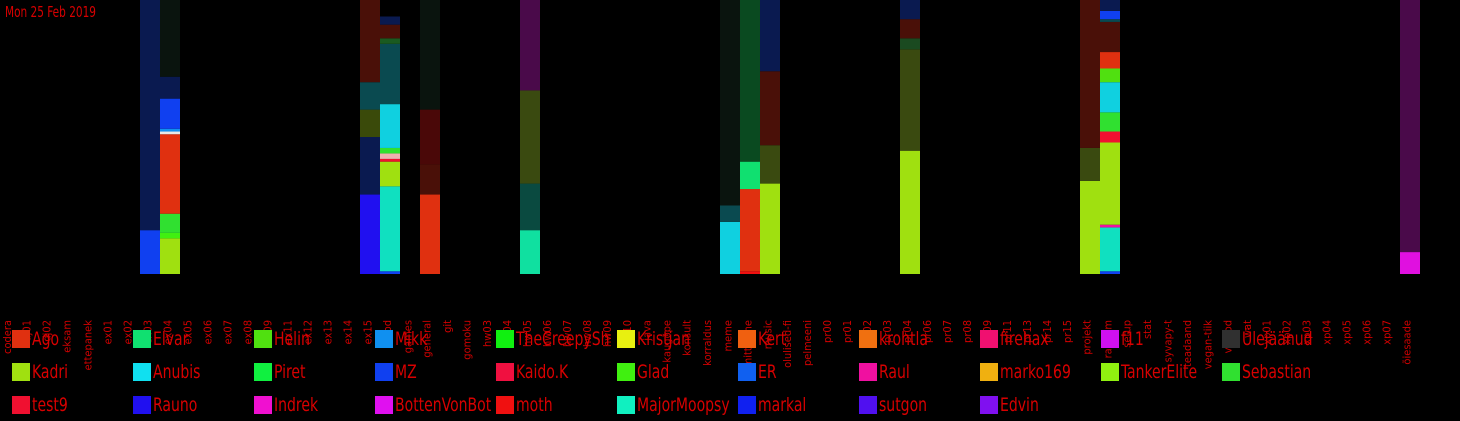 The width and height of the screenshot is (1460, 421). What do you see at coordinates (1160, 371) in the screenshot?
I see `legend-item: TankerElite` at bounding box center [1160, 371].